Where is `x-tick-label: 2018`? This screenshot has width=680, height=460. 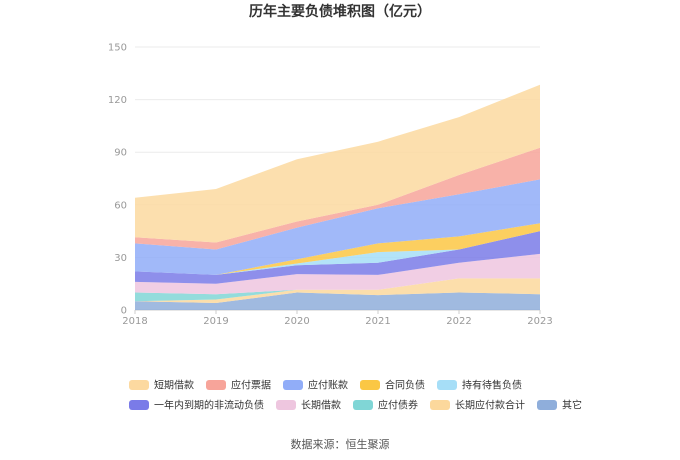
x-tick-label: 2018 is located at coordinates (134, 321).